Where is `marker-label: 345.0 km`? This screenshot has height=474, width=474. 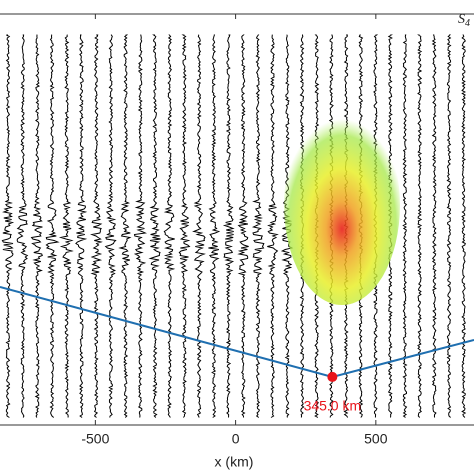
marker-label: 345.0 km is located at coordinates (333, 406).